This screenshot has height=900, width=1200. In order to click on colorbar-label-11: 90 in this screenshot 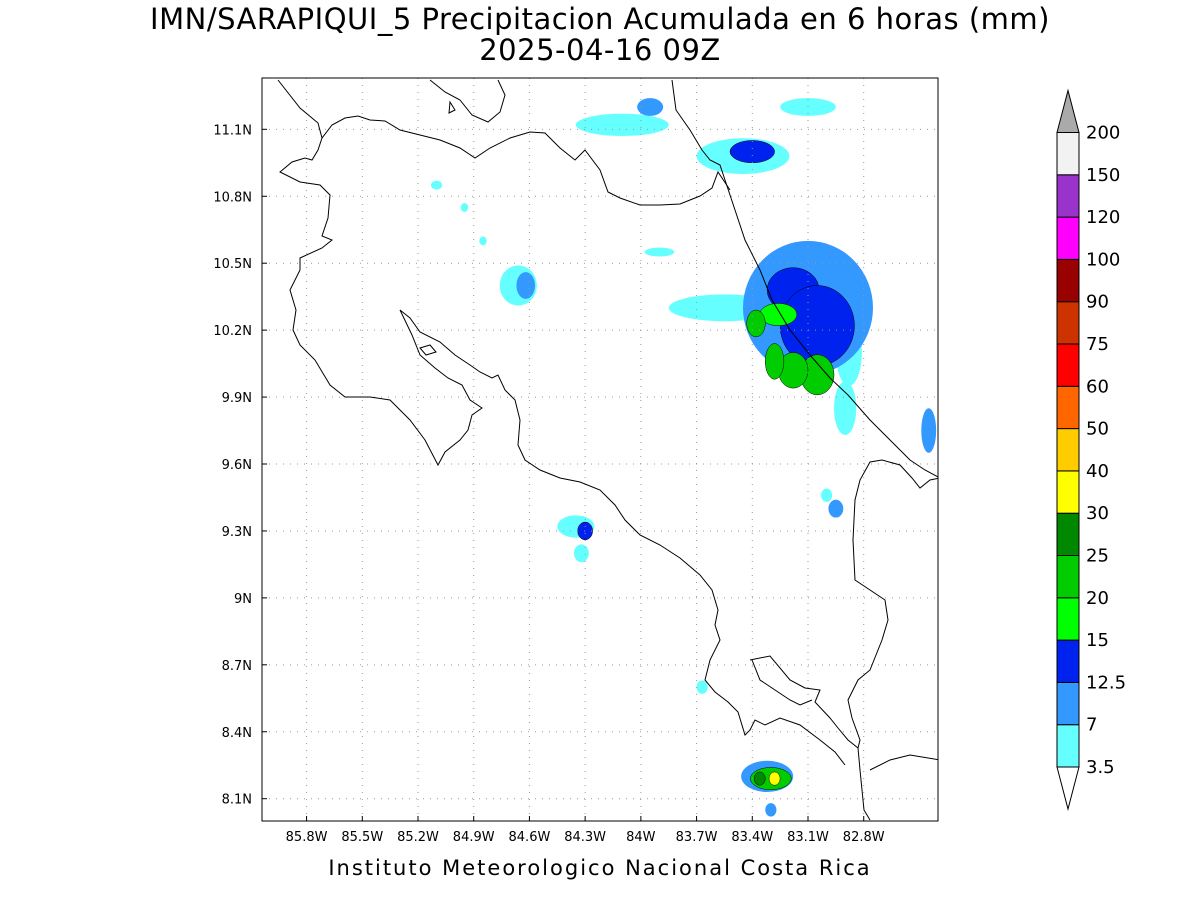, I will do `click(1097, 302)`.